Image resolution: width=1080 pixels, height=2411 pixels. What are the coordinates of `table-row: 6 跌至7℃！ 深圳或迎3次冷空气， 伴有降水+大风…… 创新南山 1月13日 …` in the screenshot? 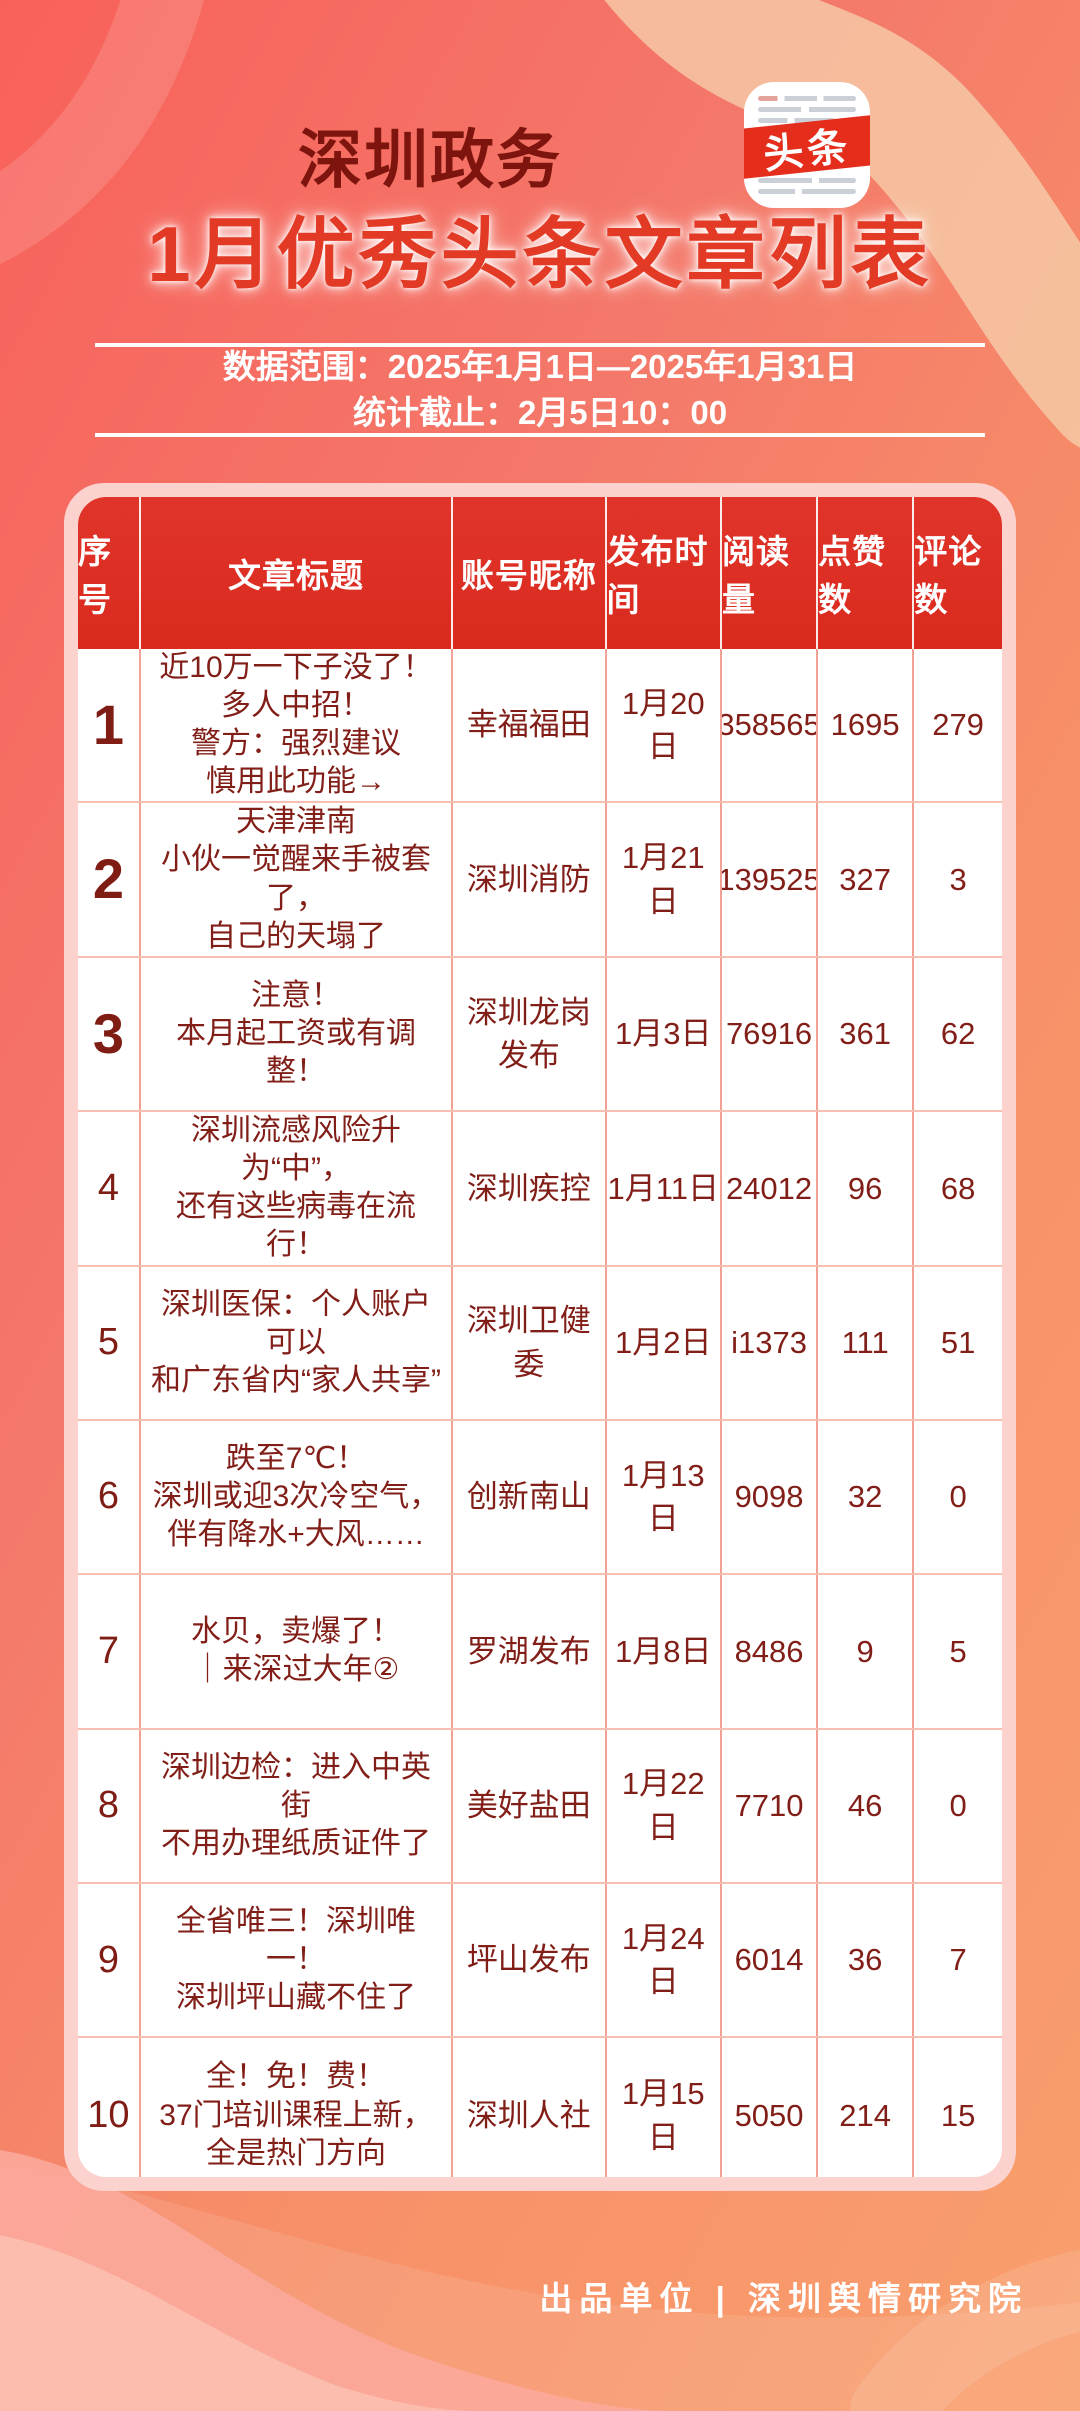 It's located at (540, 1498).